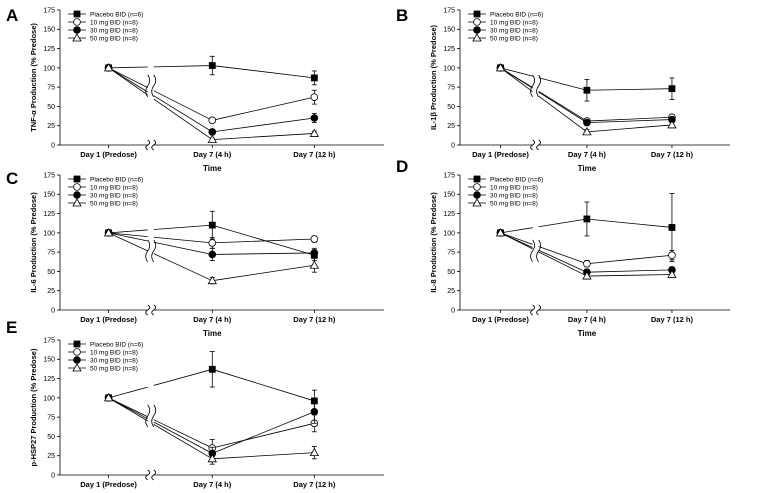 The image size is (757, 493). What do you see at coordinates (514, 22) in the screenshot?
I see `legend-label-10mg: 10 mg BID (n=8)` at bounding box center [514, 22].